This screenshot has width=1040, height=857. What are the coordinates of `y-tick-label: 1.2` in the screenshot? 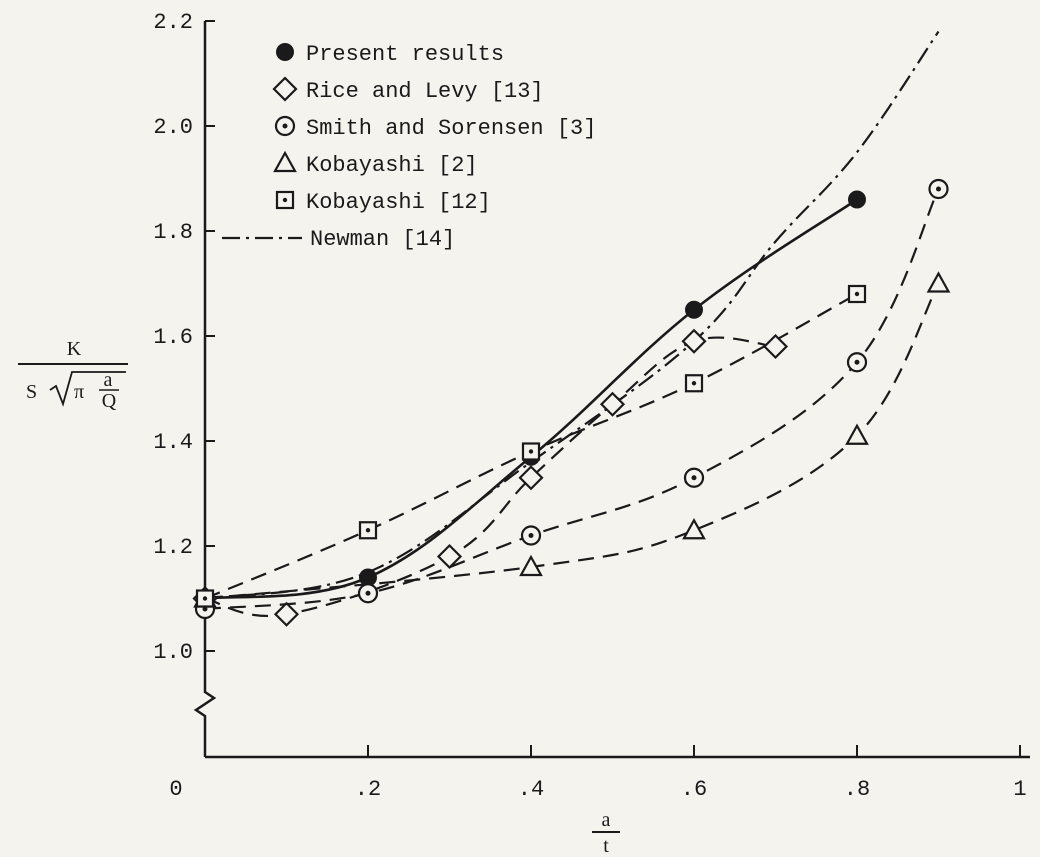 It's located at (173, 547).